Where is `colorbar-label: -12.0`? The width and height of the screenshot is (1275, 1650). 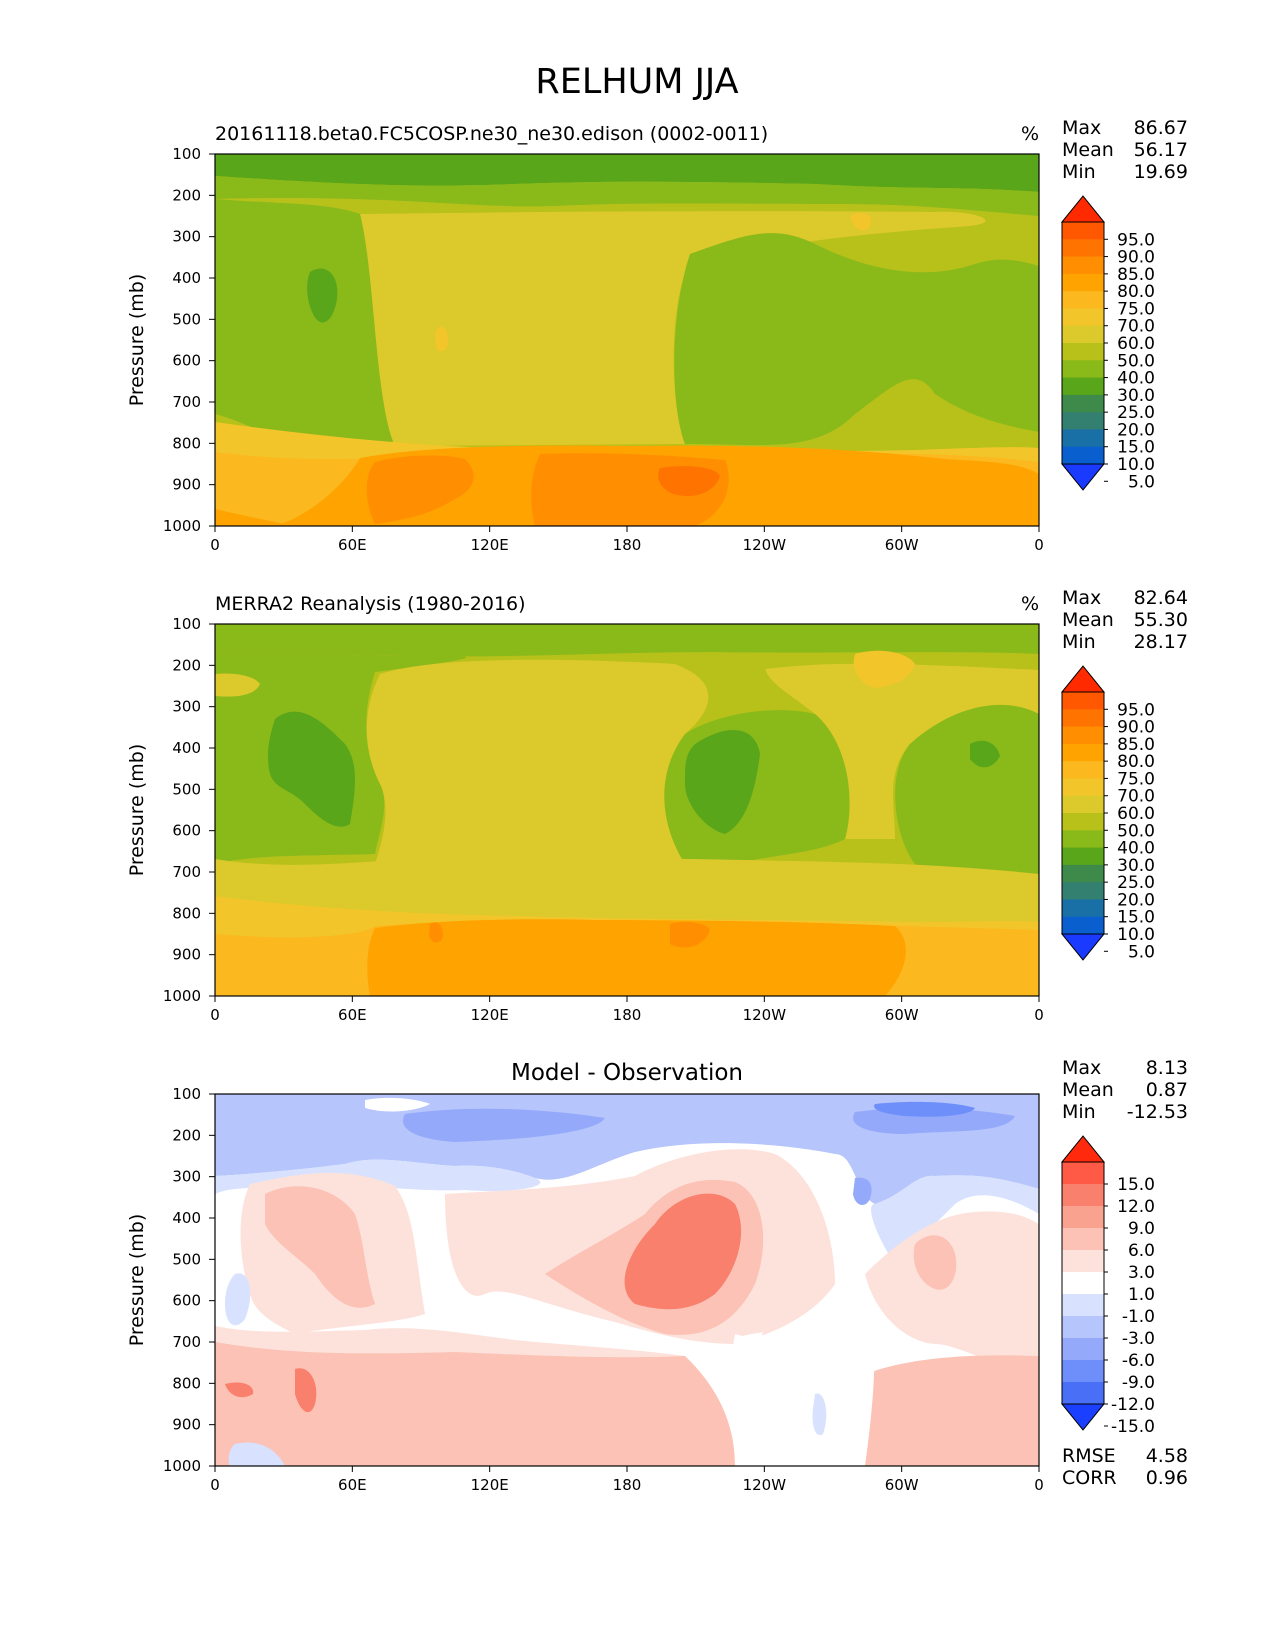 colorbar-label: -12.0 is located at coordinates (1133, 1405).